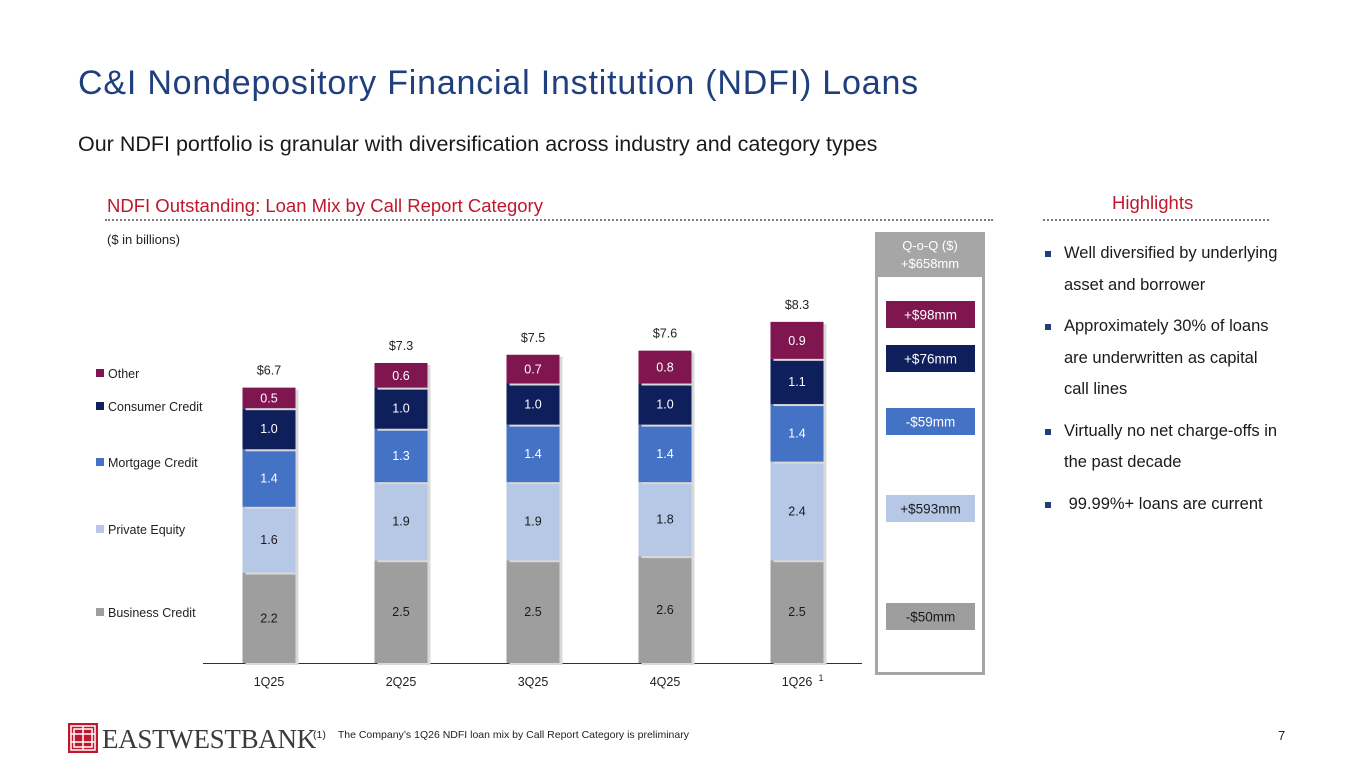  I want to click on legend-label: Consumer Credit, so click(155, 407).